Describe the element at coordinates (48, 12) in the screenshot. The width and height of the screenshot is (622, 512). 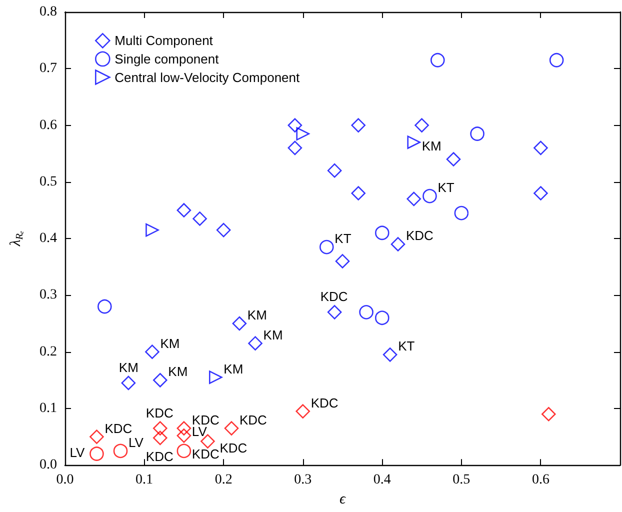
I see `y-tick-label: 0.8` at that location.